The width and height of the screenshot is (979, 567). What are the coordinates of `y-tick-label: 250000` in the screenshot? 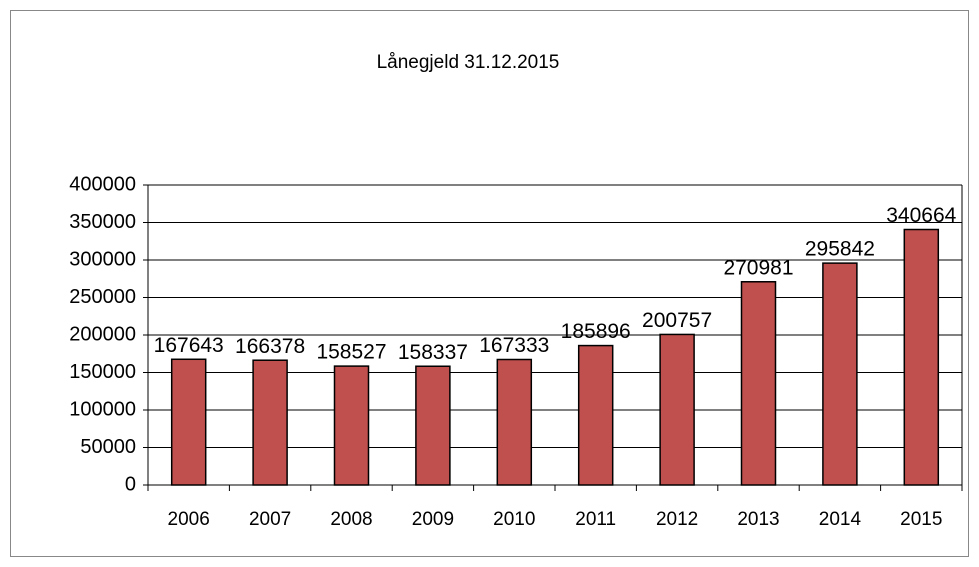 It's located at (102, 297).